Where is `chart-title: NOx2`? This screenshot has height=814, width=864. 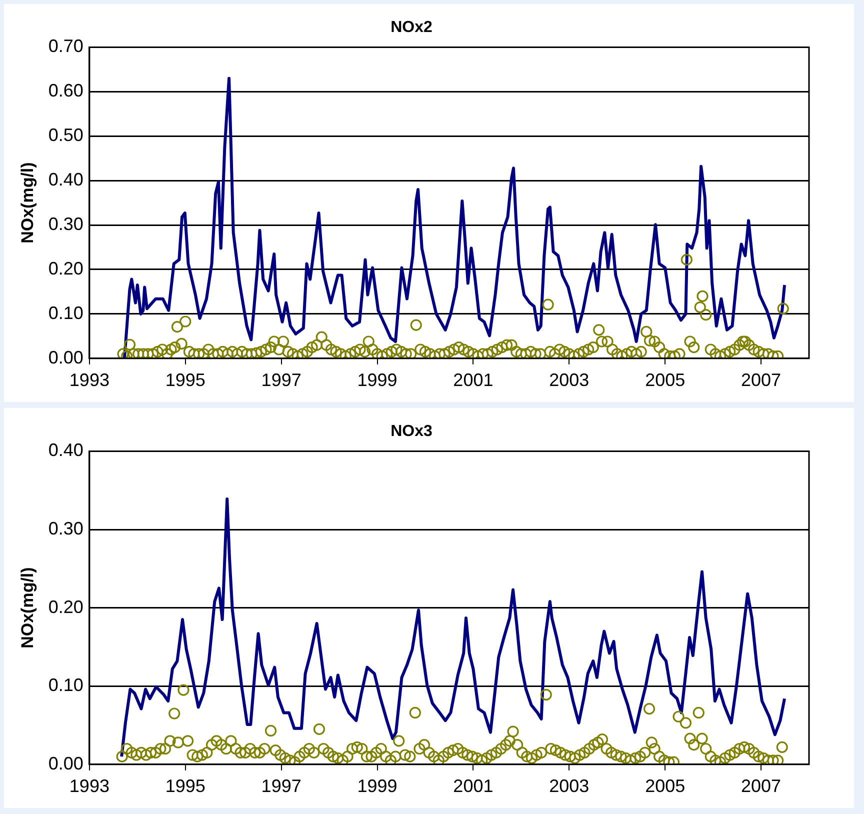
chart-title: NOx2 is located at coordinates (411, 27).